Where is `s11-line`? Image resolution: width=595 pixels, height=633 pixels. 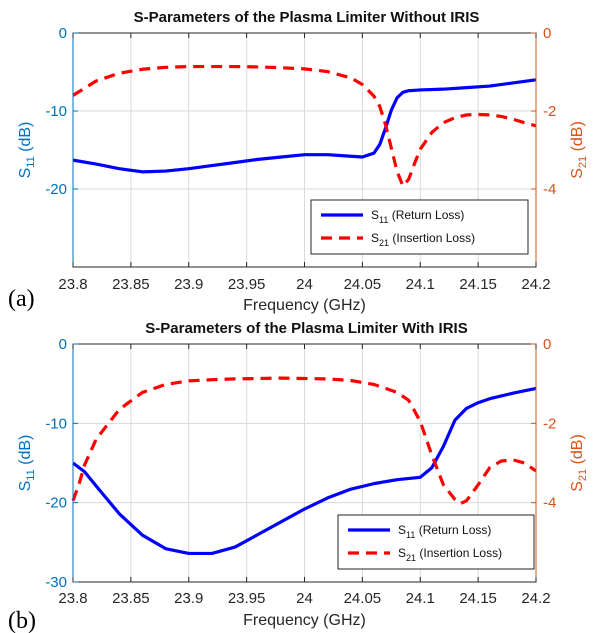 s11-line is located at coordinates (304, 126).